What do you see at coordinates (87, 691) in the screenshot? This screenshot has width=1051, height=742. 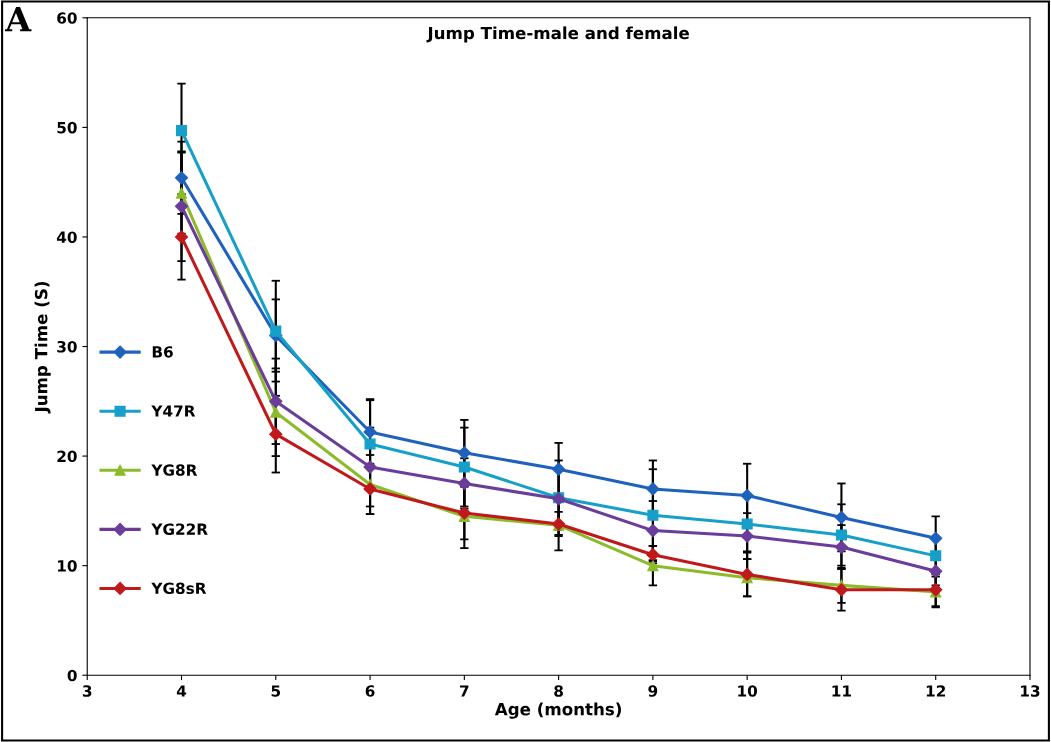 I see `x-tick-label: 3` at bounding box center [87, 691].